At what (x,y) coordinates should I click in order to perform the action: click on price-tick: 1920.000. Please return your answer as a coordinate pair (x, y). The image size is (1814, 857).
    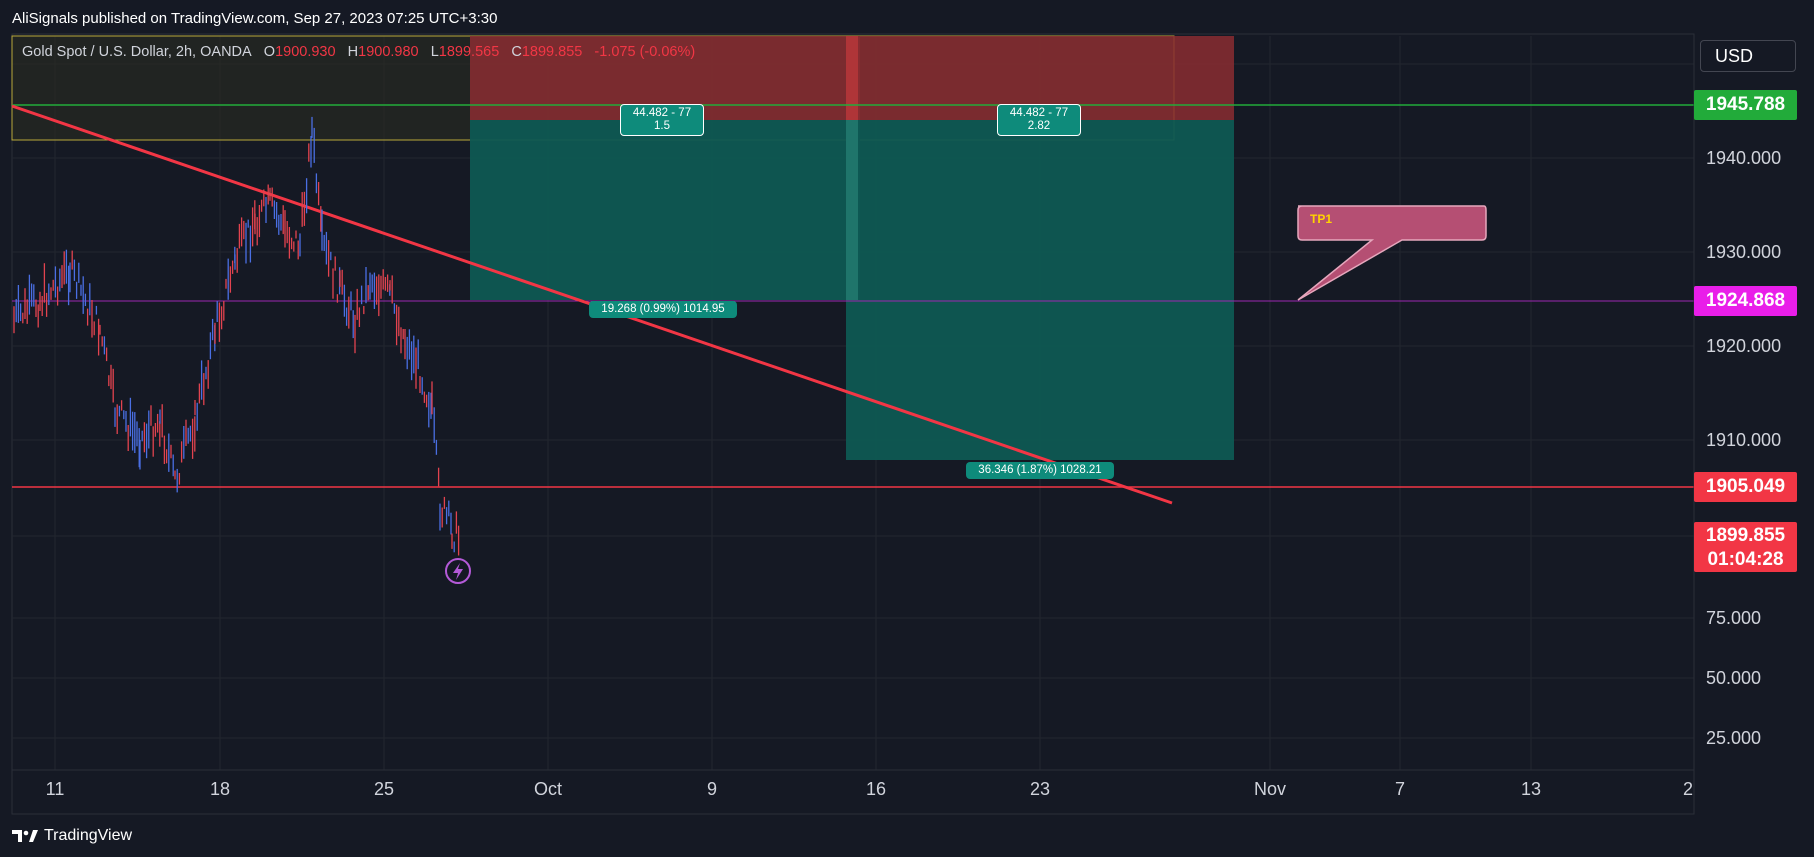
    Looking at the image, I should click on (1744, 346).